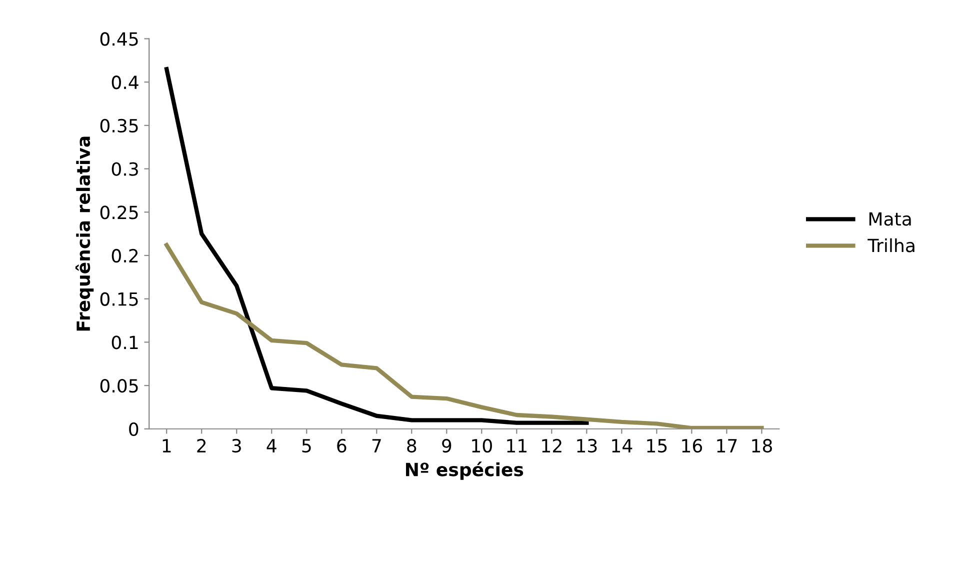 The height and width of the screenshot is (578, 962). Describe the element at coordinates (692, 445) in the screenshot. I see `x-tick-label: 16` at that location.